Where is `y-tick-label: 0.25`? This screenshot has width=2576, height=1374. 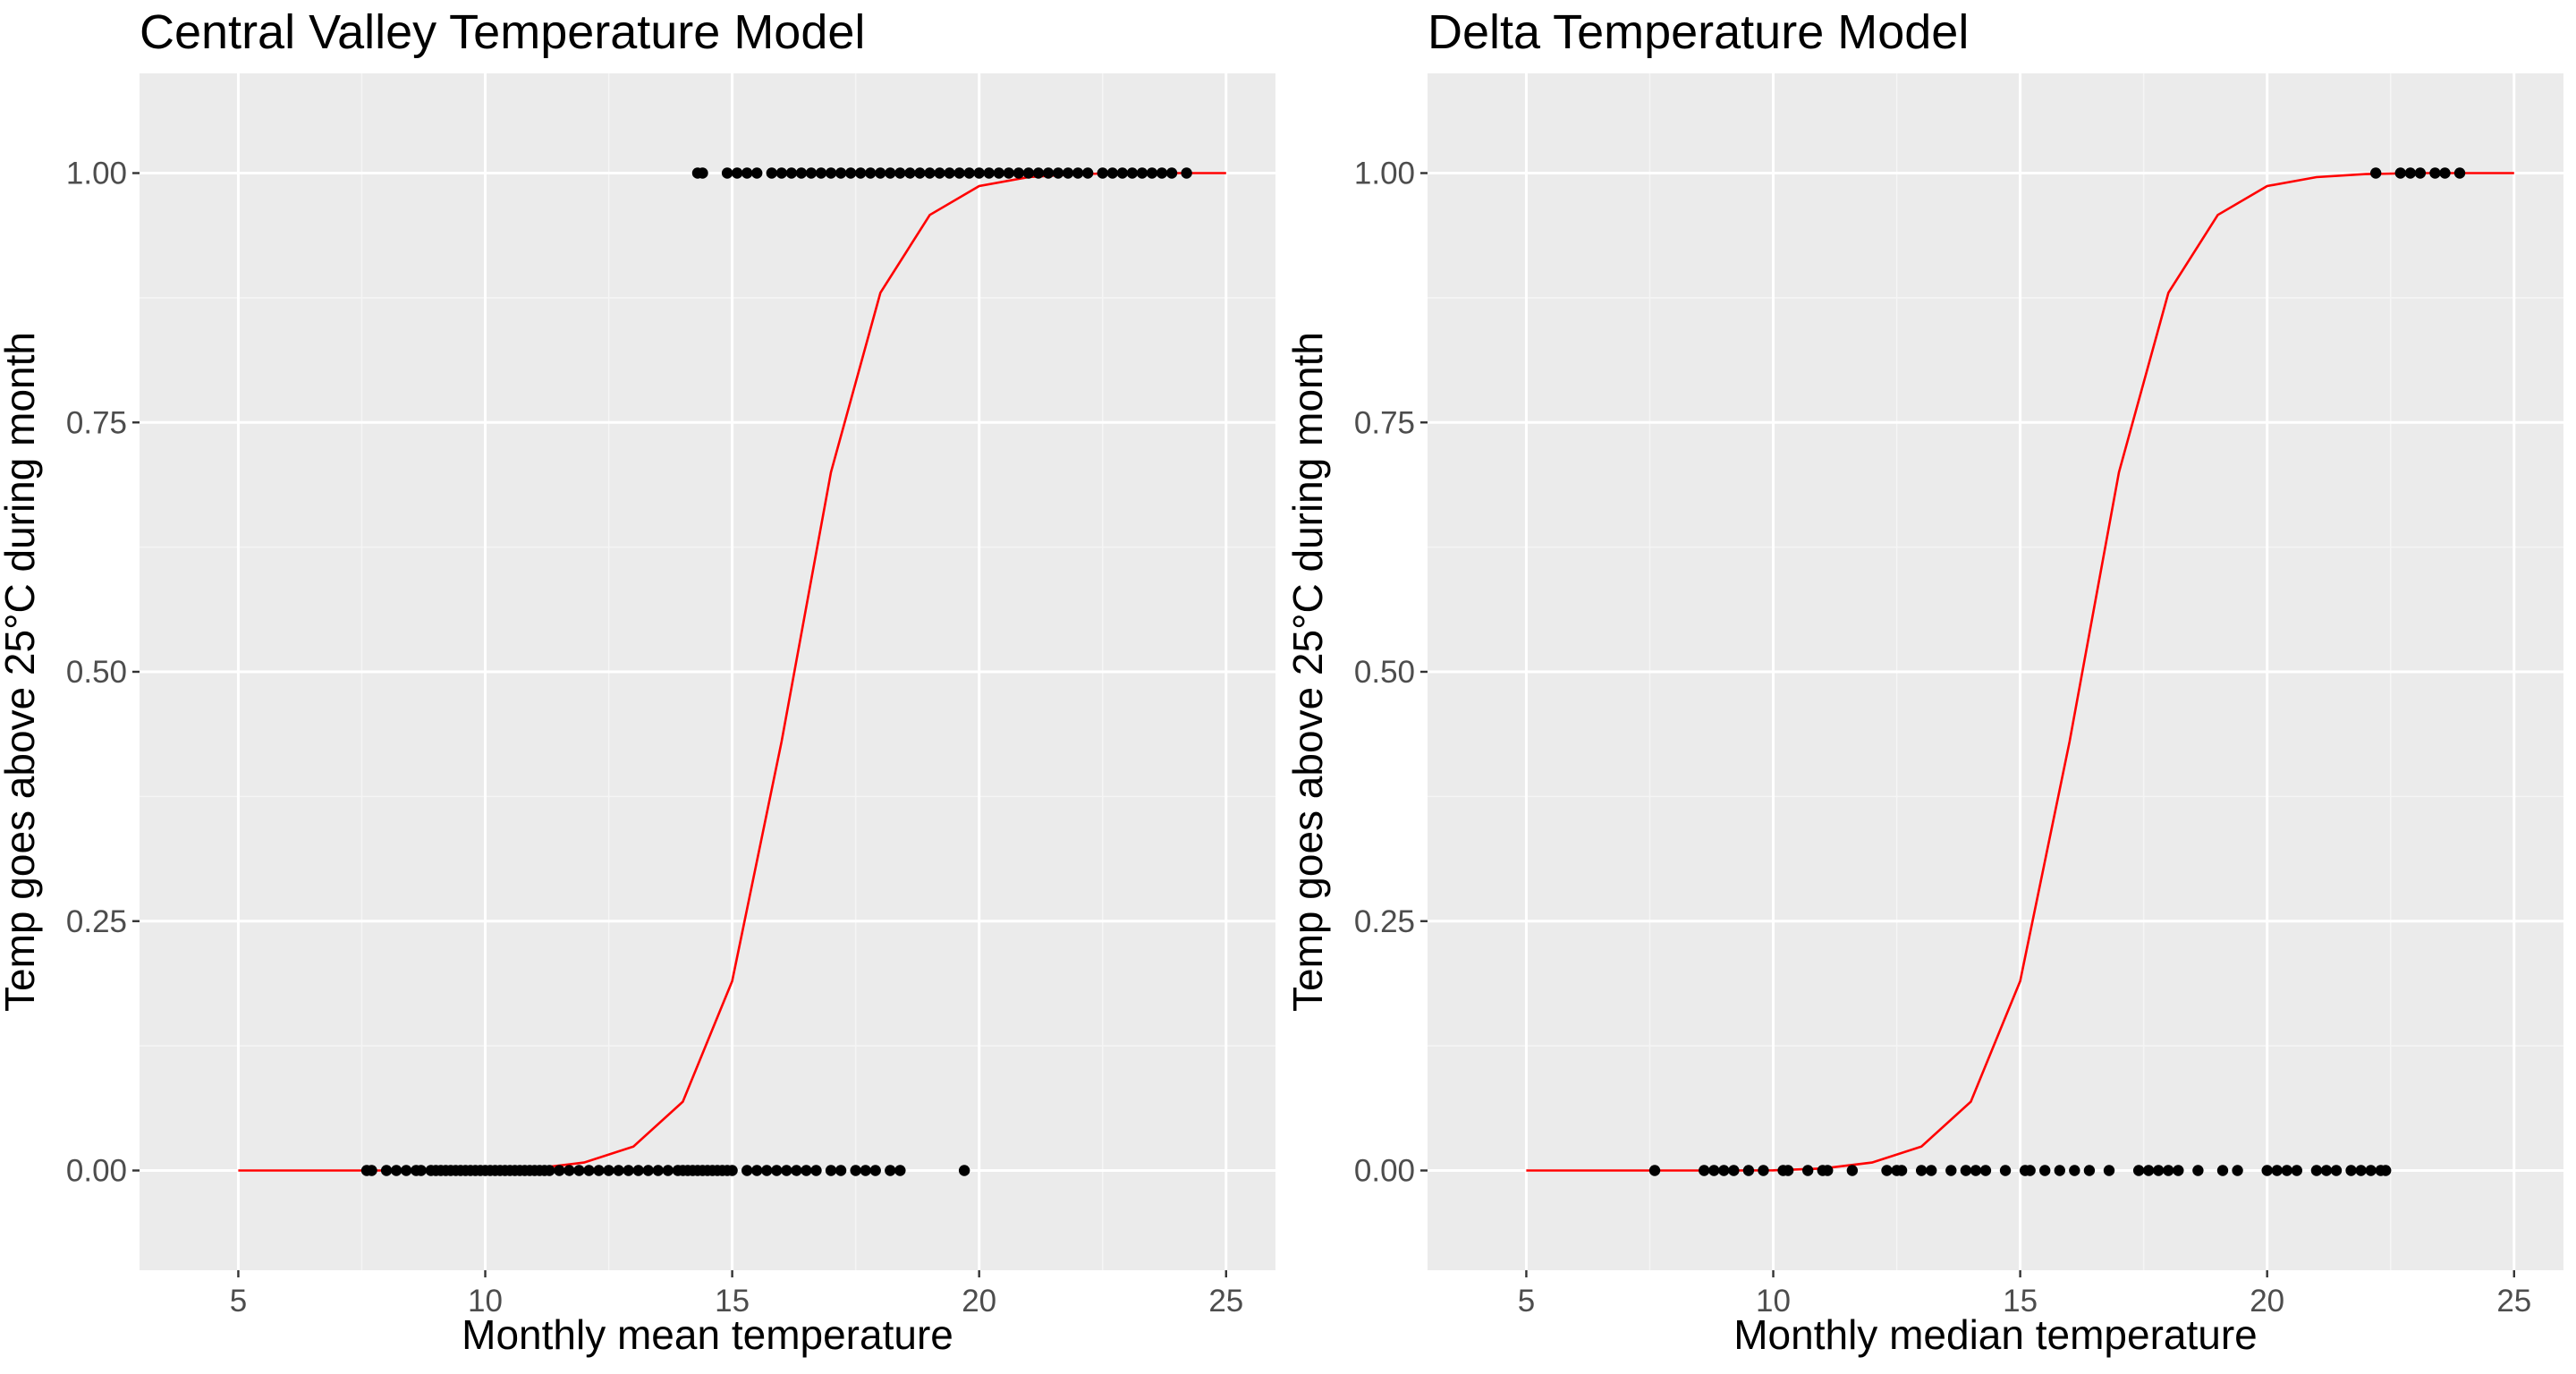
y-tick-label: 0.25 is located at coordinates (1384, 921).